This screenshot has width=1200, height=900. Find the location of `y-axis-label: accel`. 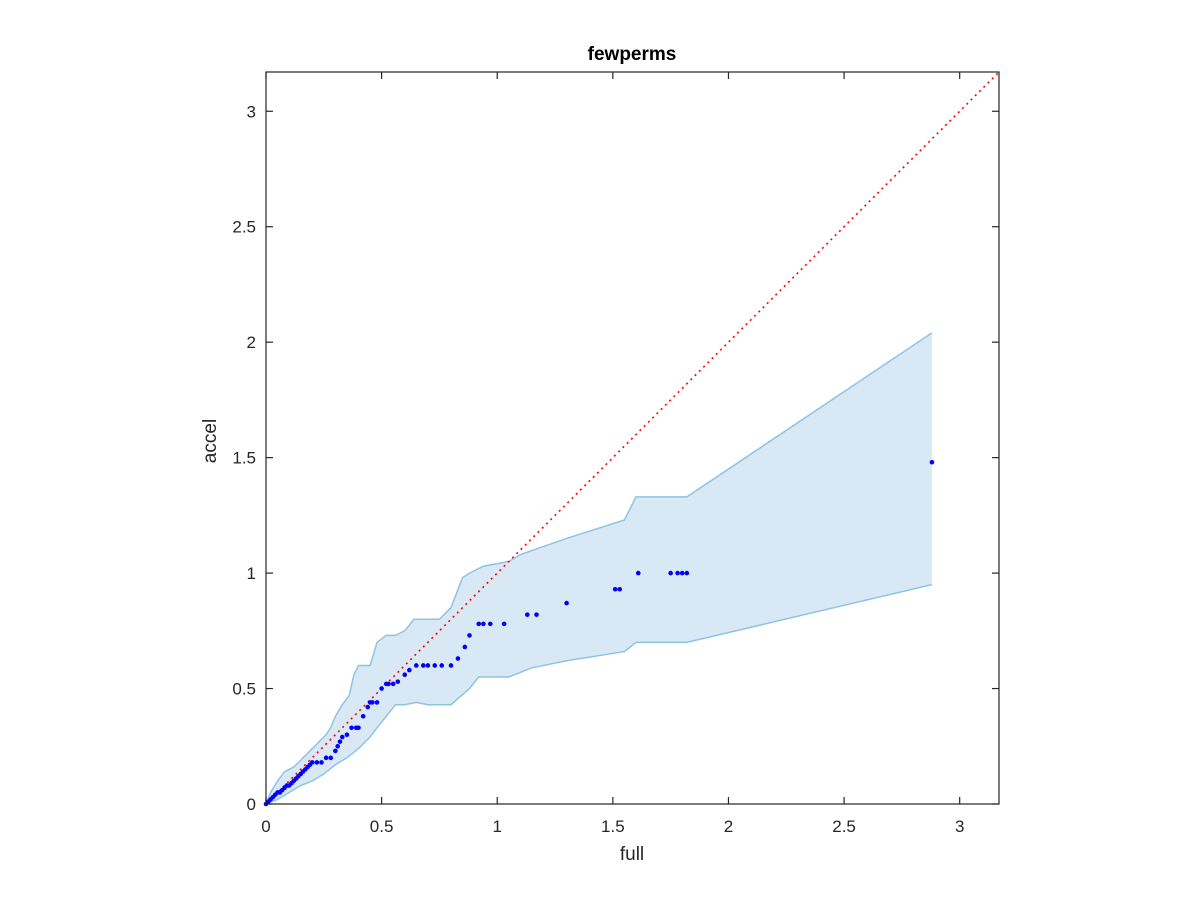

y-axis-label: accel is located at coordinates (210, 441).